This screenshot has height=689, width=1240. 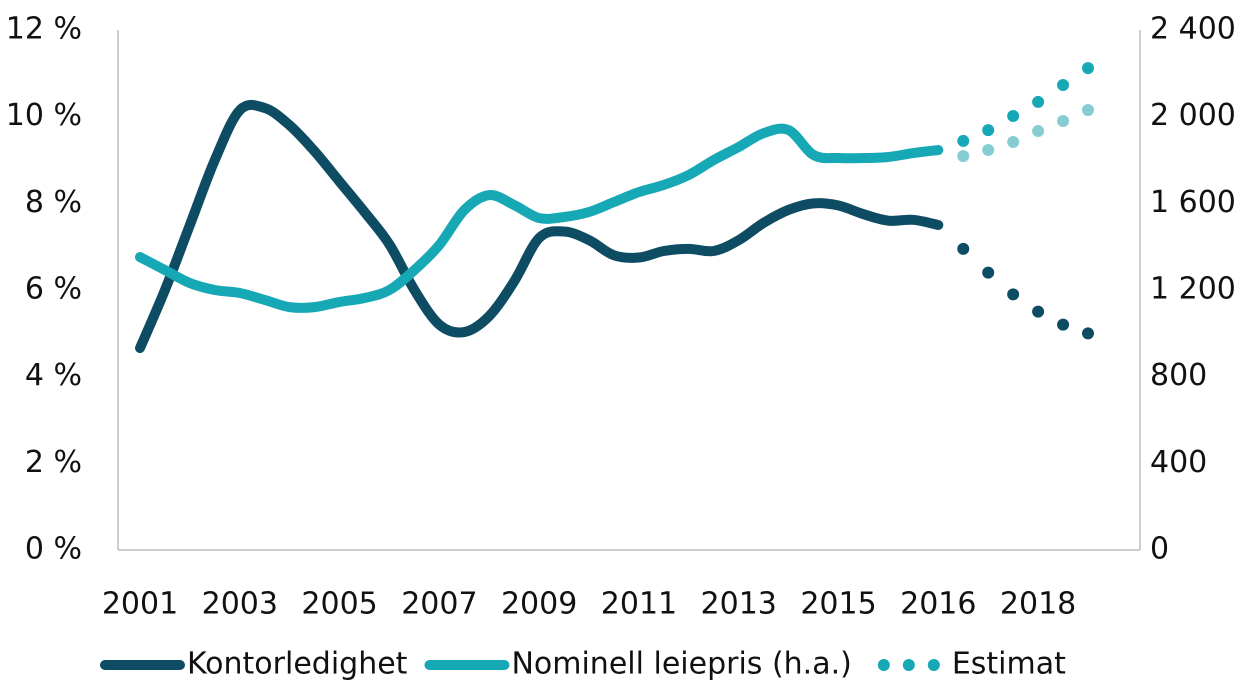 What do you see at coordinates (44, 29) in the screenshot?
I see `y-tick-label: 12 %` at bounding box center [44, 29].